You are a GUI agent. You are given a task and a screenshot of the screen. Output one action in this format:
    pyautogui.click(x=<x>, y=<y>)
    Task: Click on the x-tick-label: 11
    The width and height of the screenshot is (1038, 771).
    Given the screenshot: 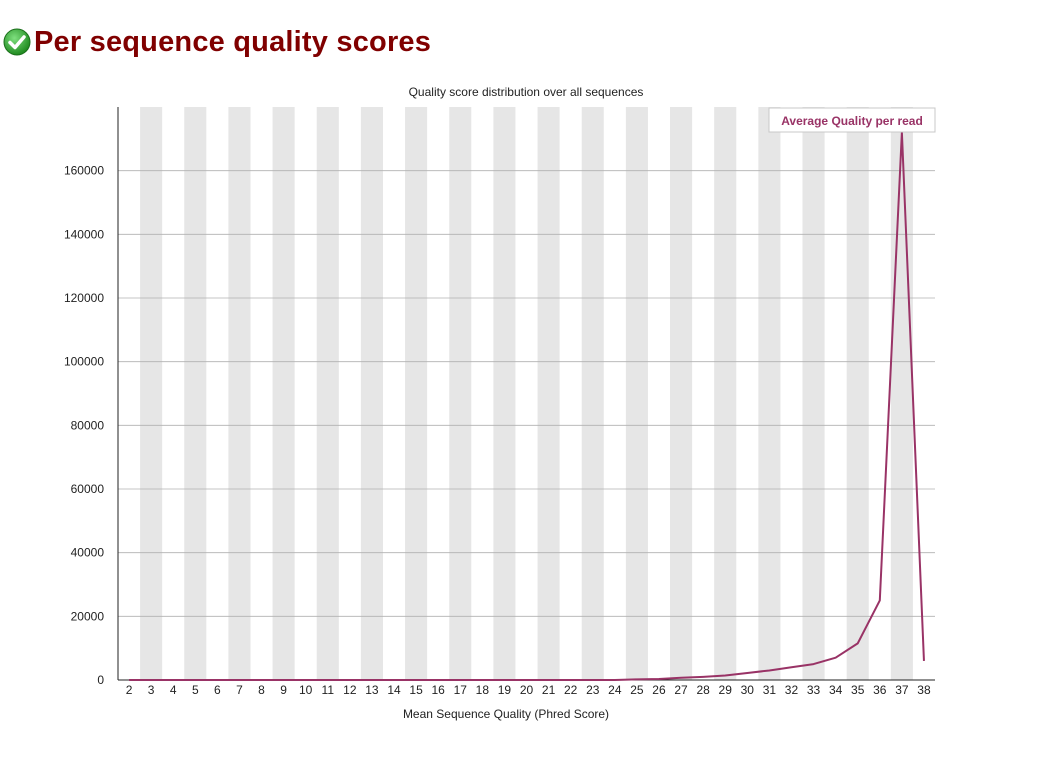 What is the action you would take?
    pyautogui.click(x=328, y=690)
    